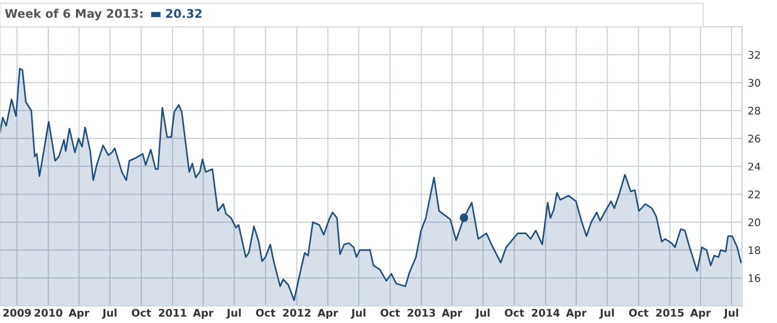  Describe the element at coordinates (754, 110) in the screenshot. I see `y-tick-label: 28` at that location.